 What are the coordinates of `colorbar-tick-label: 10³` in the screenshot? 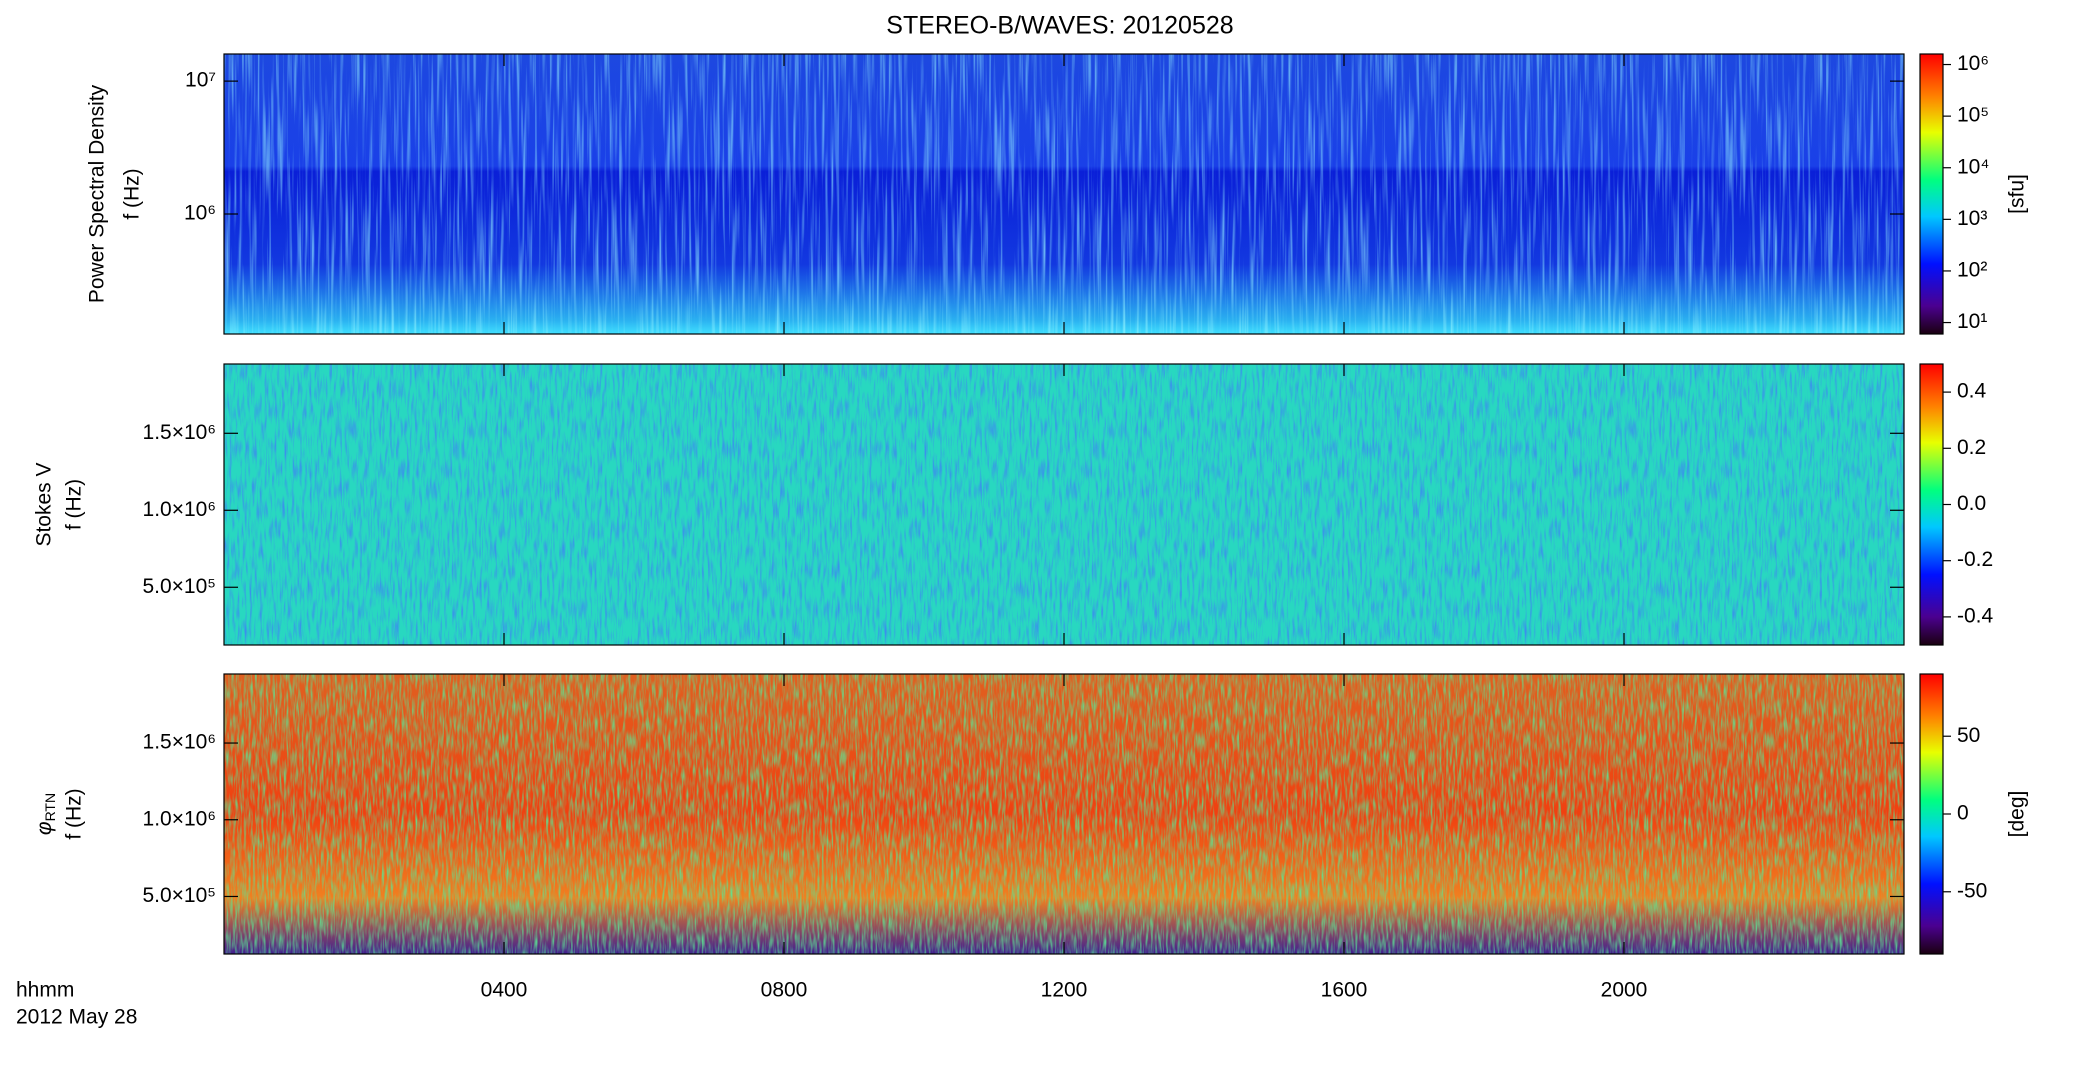 It's located at (1972, 218).